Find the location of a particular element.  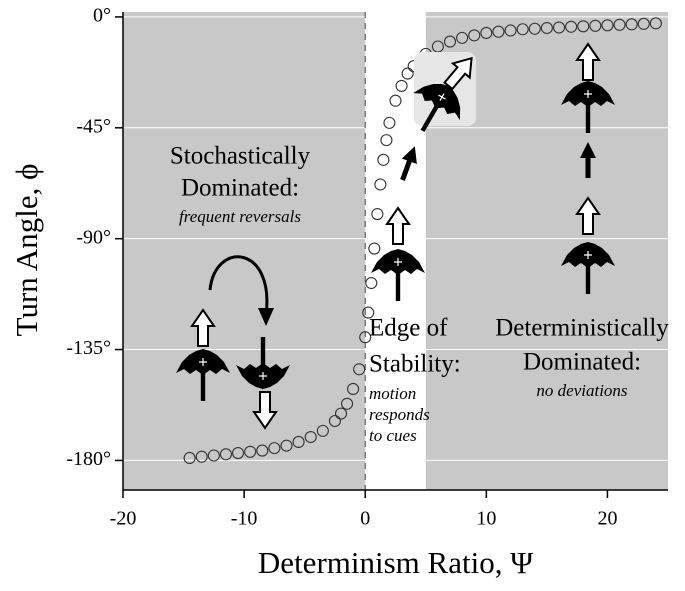

y-tick-label: -180° is located at coordinates (88, 459).